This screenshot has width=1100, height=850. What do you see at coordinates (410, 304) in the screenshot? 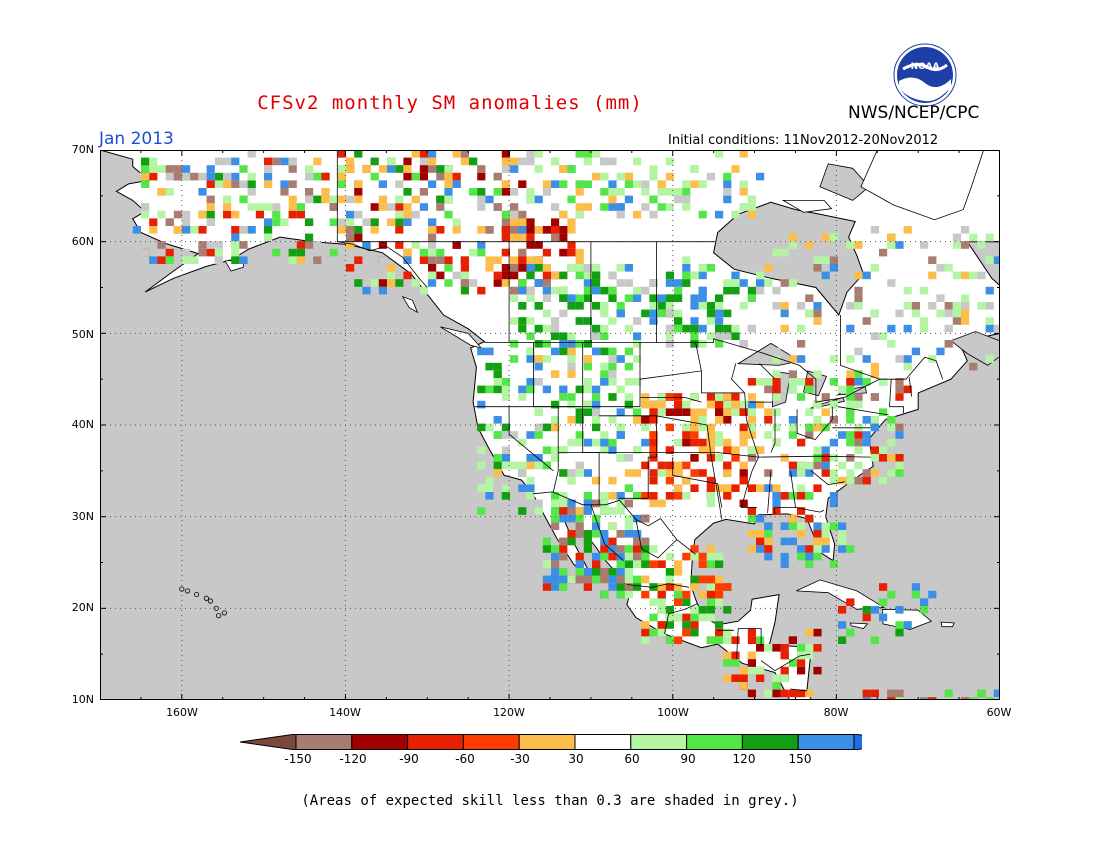
I see `haida-gwaii` at bounding box center [410, 304].